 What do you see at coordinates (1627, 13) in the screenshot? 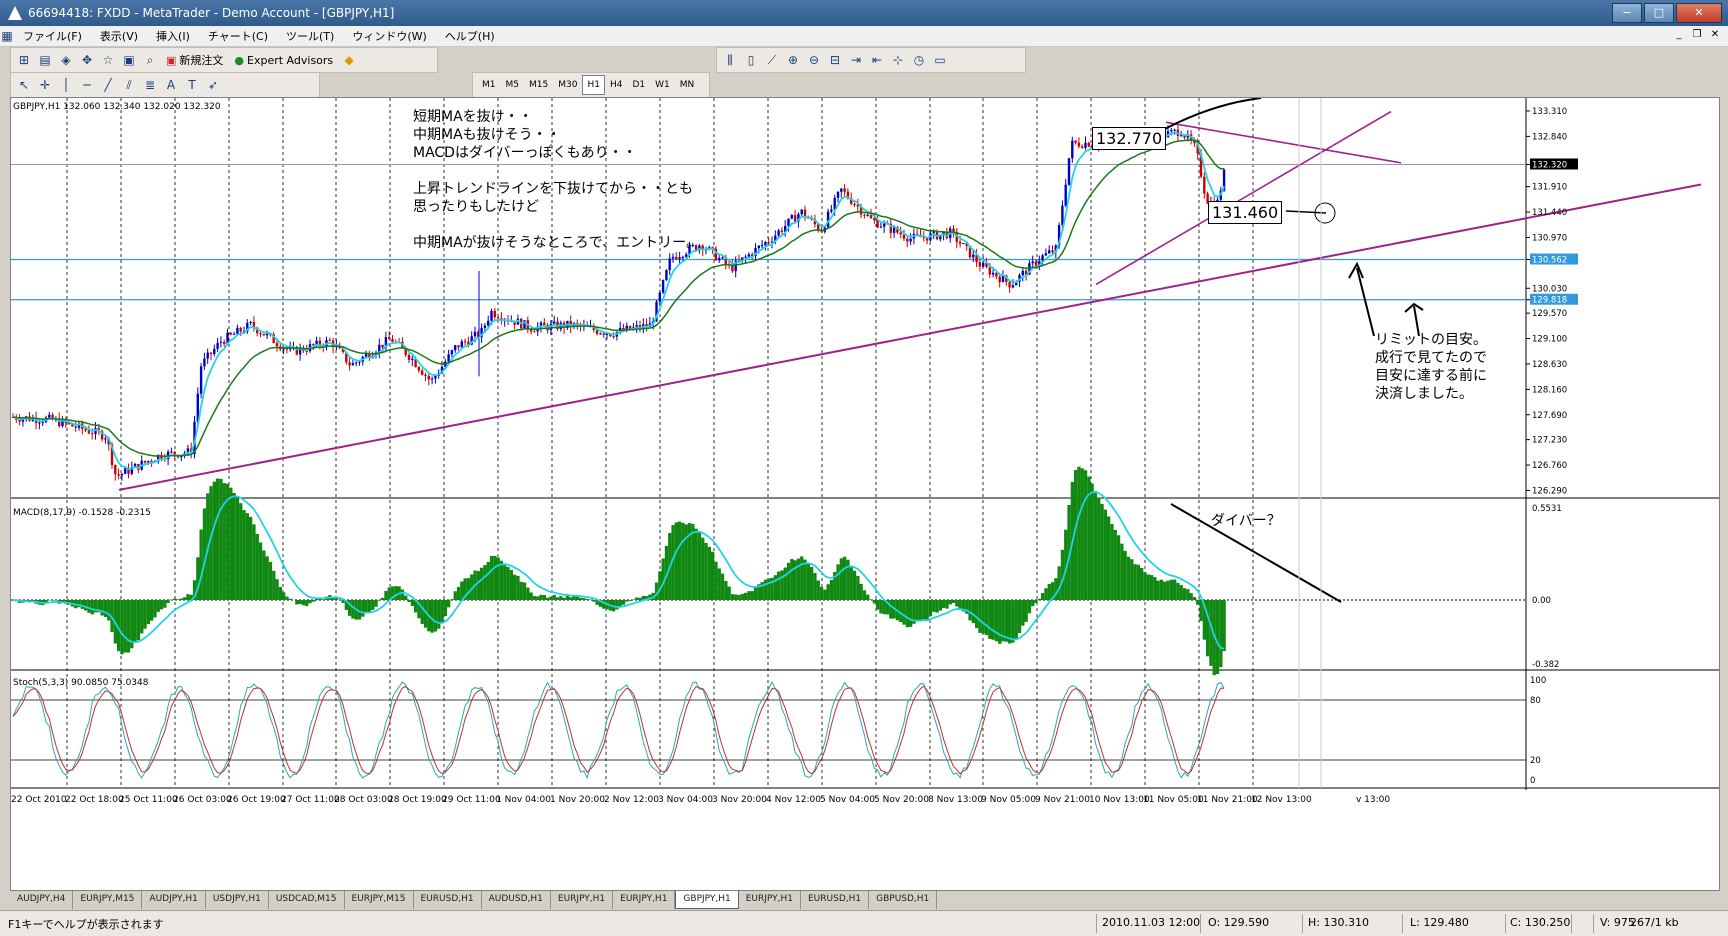
I see `minimize-button: −` at bounding box center [1627, 13].